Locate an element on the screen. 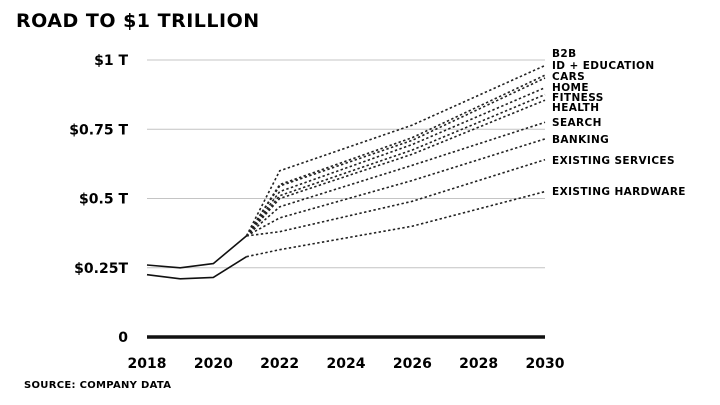 Image resolution: width=720 pixels, height=405 pixels. series-label-fitness: FITNESS is located at coordinates (578, 98).